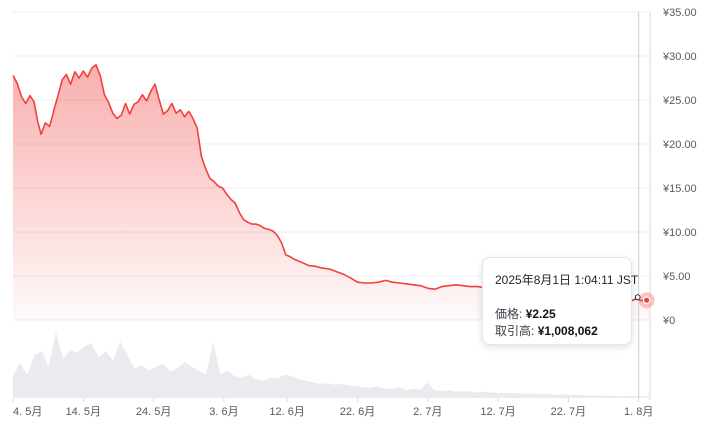 This screenshot has width=709, height=427. Describe the element at coordinates (515, 331) in the screenshot. I see `tooltip-volume-label: 取引高:` at that location.